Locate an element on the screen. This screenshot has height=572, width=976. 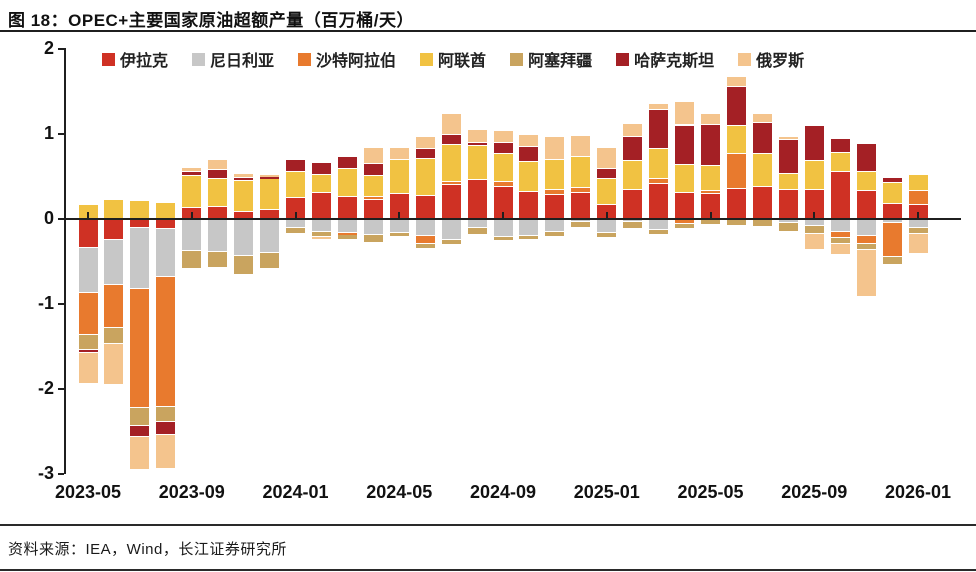
chart-legend: 伊拉克 尼日利亚 沙特阿拉伯 阿联酋 阿塞拜疆 哈萨克斯坦 俄罗斯 is located at coordinates (453, 59).